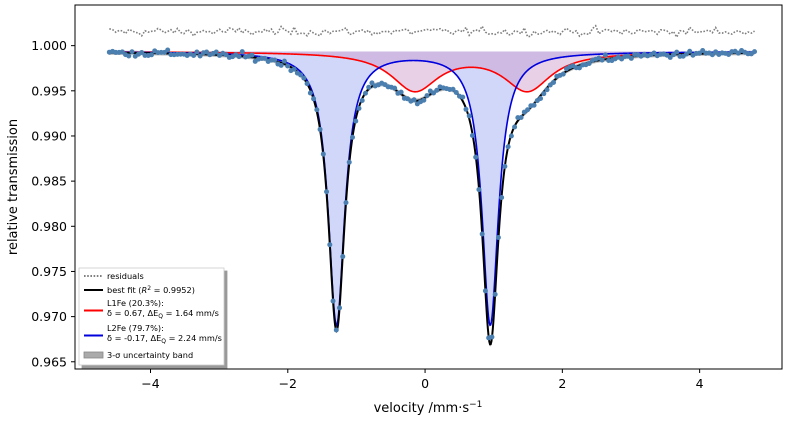 The height and width of the screenshot is (422, 790). What do you see at coordinates (49, 316) in the screenshot?
I see `y-tick-label: 0.970` at bounding box center [49, 316].